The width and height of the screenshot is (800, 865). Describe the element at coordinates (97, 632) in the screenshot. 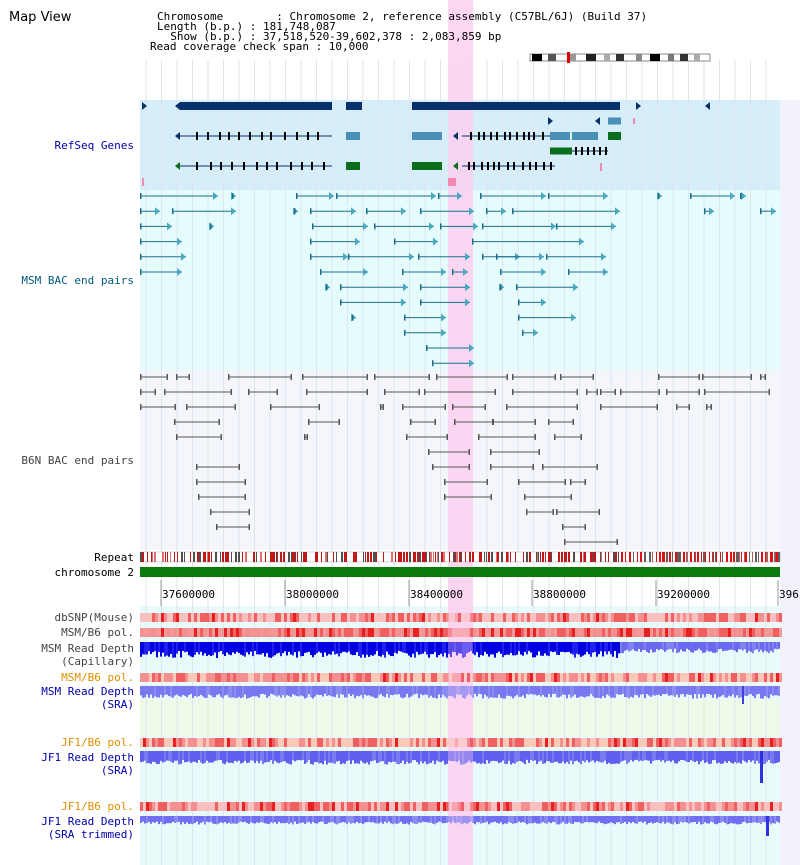

I see `track-label-msm-b6-pol: MSM/B6 pol.` at that location.